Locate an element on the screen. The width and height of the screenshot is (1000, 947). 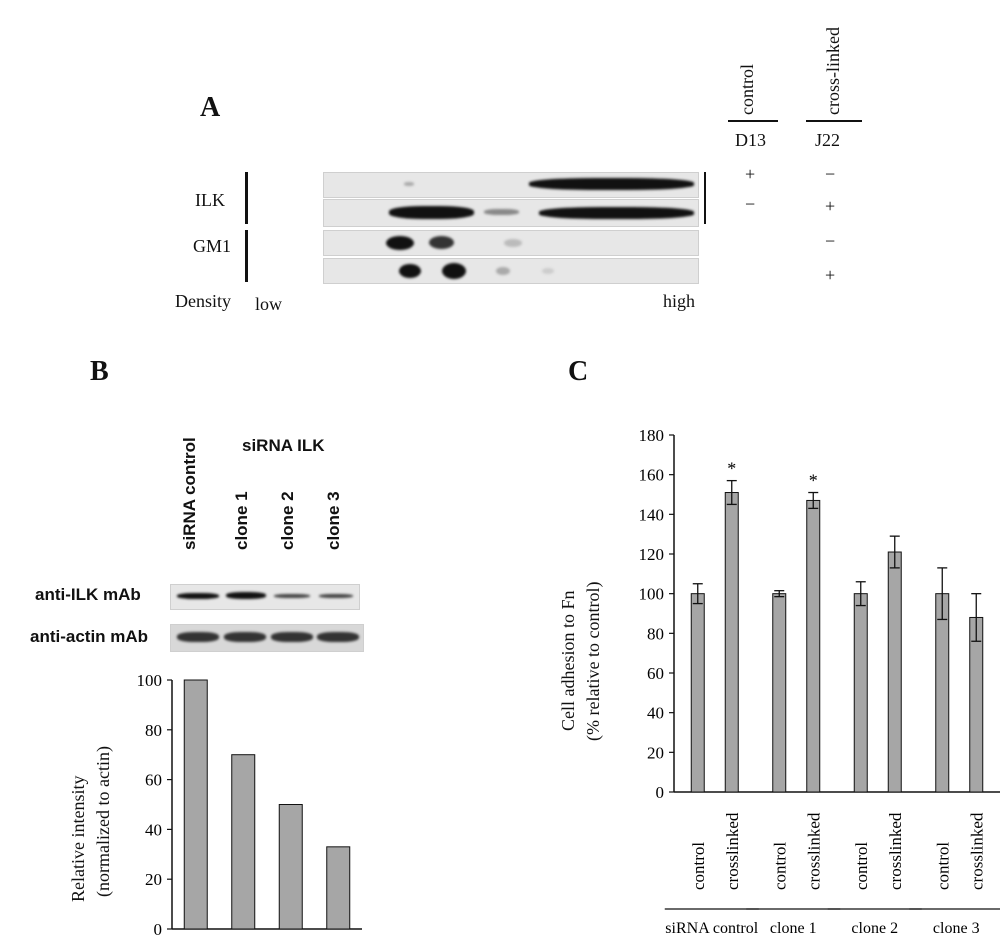
chart-c-category-label-3-1: crosslinked is located at coordinates (976, 851).